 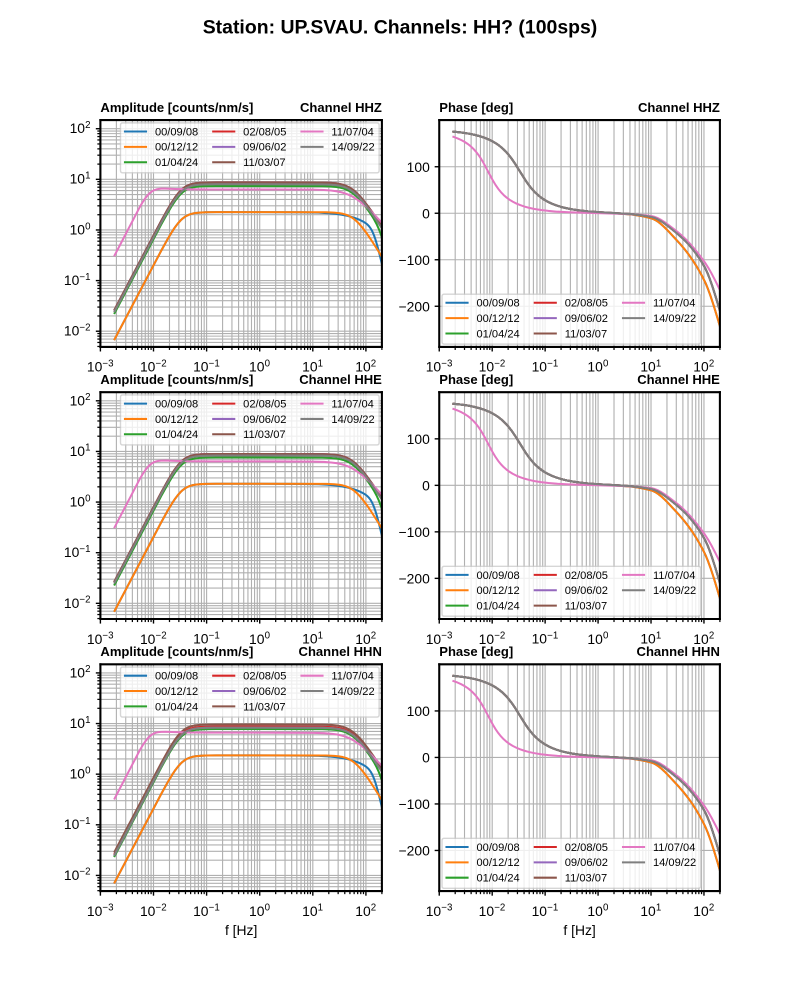 I want to click on svg-text: Channel HHE, so click(x=340, y=379).